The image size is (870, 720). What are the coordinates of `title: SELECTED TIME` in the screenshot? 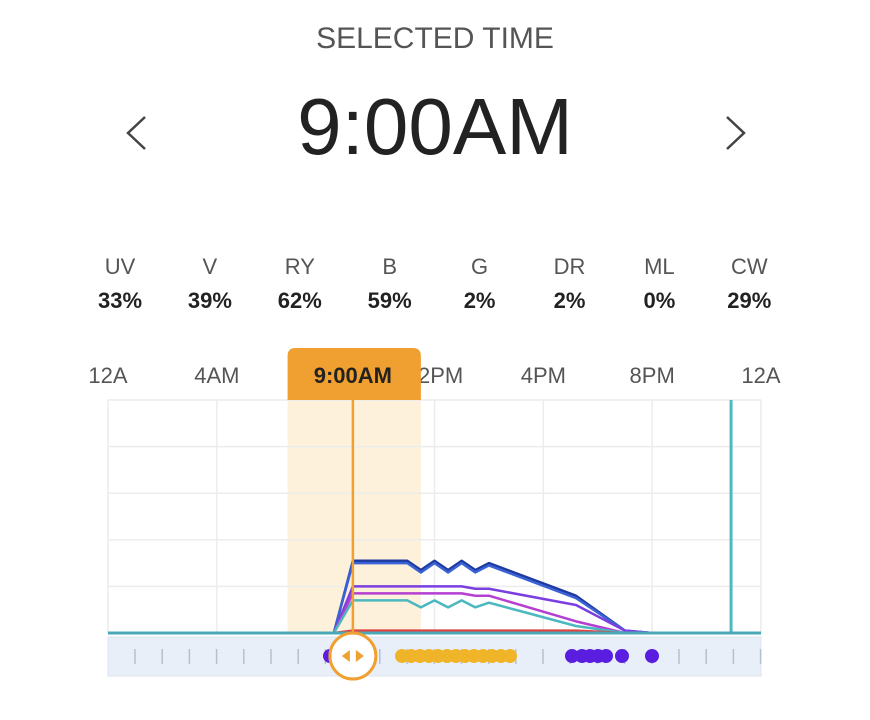 It's located at (435, 38).